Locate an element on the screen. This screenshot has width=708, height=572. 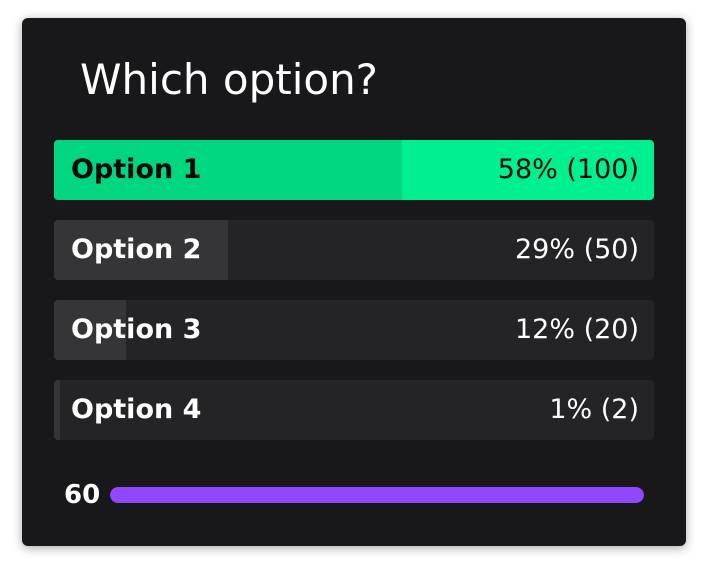
poll-option-label: Option 1 is located at coordinates (136, 169).